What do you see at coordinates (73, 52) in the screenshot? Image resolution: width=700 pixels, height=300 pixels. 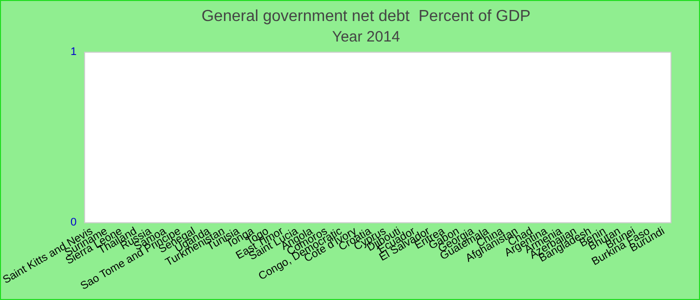 I see `y-tick-label: 1` at bounding box center [73, 52].